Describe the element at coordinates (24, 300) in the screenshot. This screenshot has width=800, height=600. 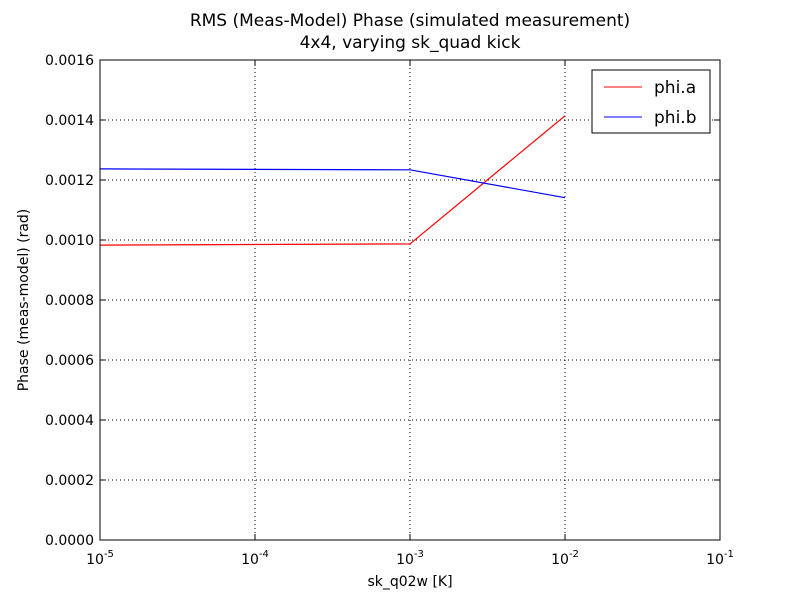
I see `y-axis-label: Phase (meas-model) (rad)` at that location.